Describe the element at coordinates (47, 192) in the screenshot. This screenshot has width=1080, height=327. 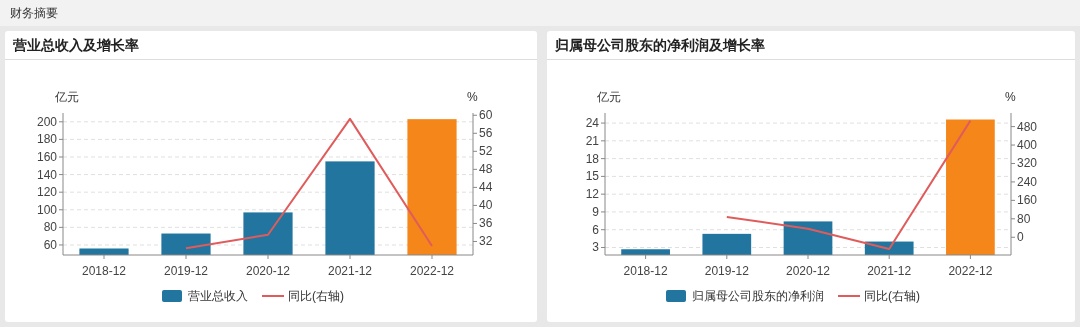
I see `y-tick-label: 120` at that location.